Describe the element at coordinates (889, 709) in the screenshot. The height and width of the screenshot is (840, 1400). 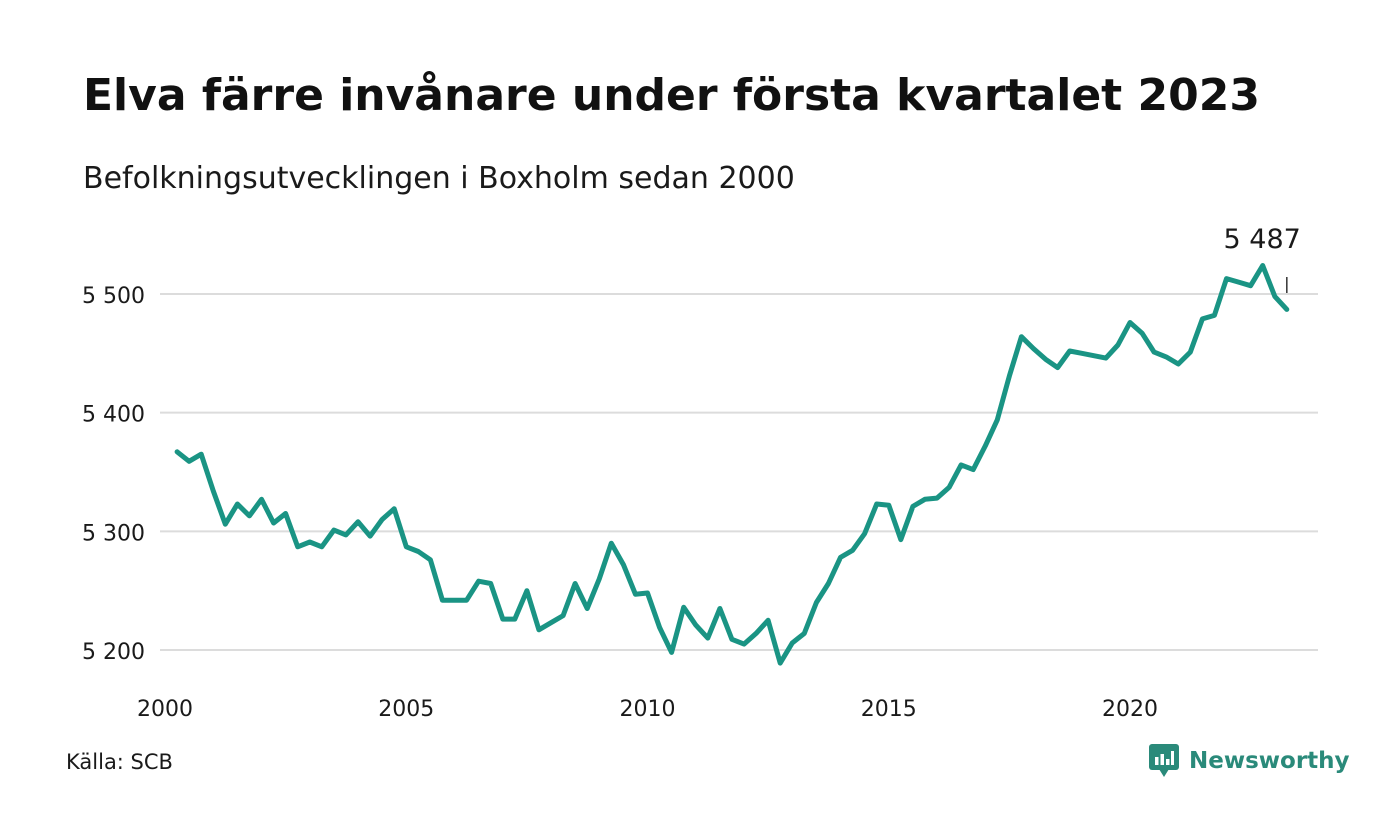
I see `x-tick-label: 2015` at that location.